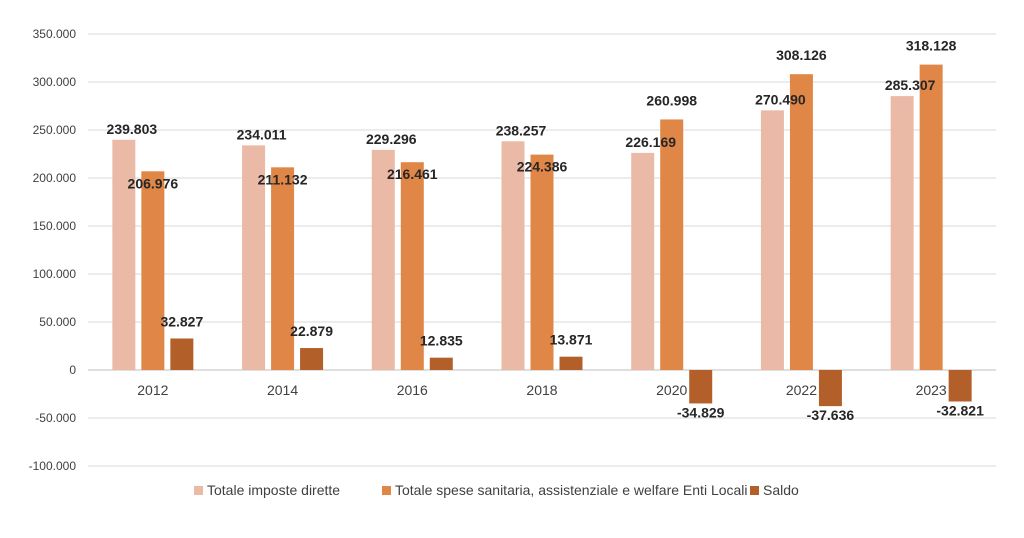 The height and width of the screenshot is (538, 1024). I want to click on data-label: 239.803, so click(132, 129).